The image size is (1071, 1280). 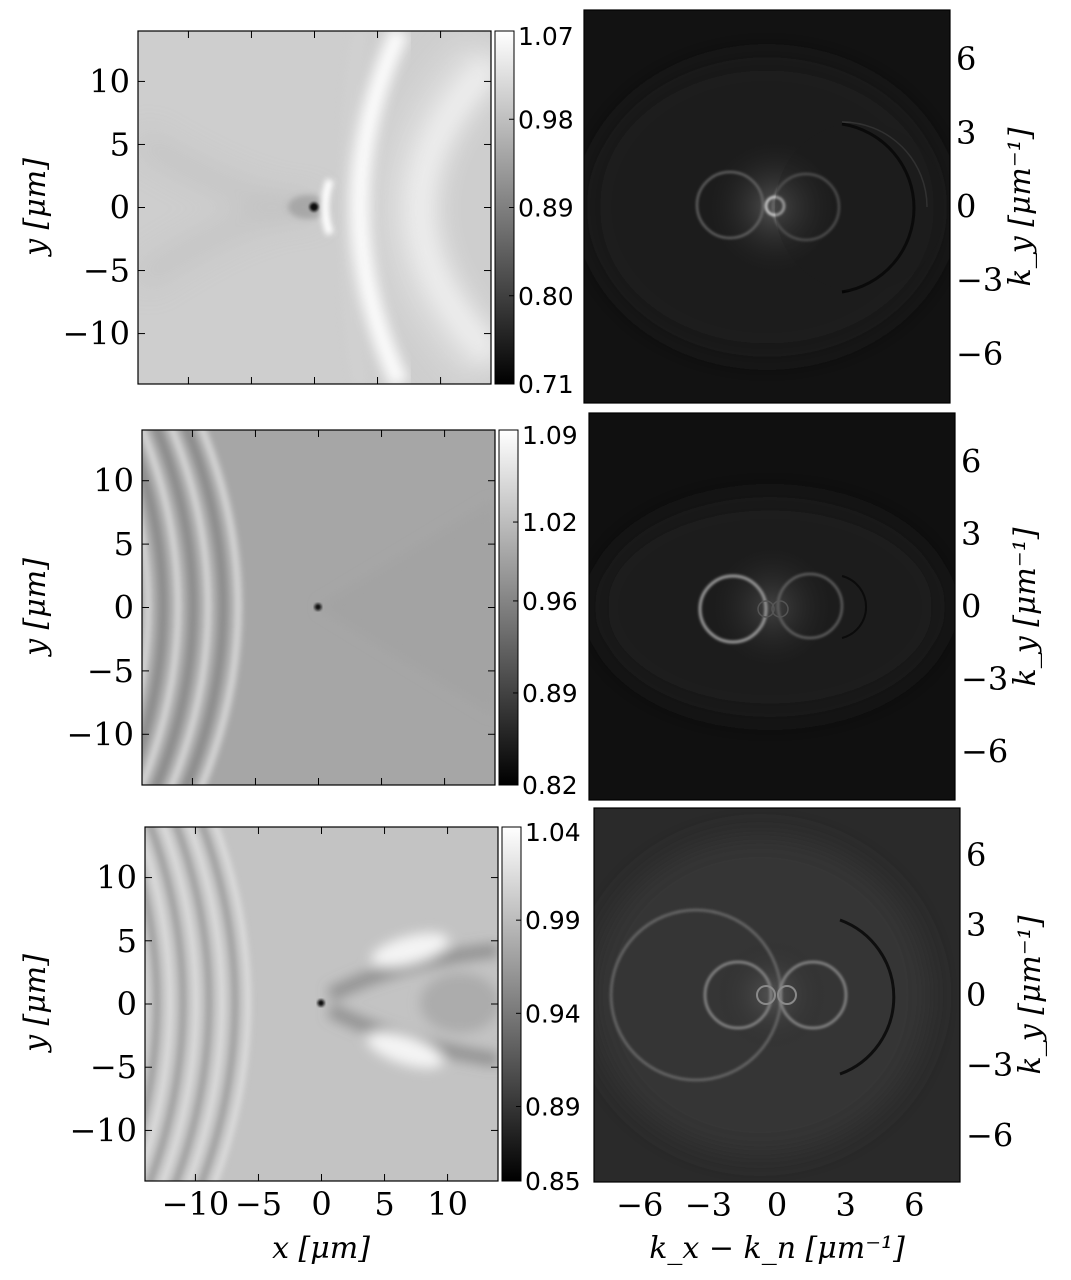 What do you see at coordinates (546, 384) in the screenshot?
I see `colorbar-tick-label: 0.71` at bounding box center [546, 384].